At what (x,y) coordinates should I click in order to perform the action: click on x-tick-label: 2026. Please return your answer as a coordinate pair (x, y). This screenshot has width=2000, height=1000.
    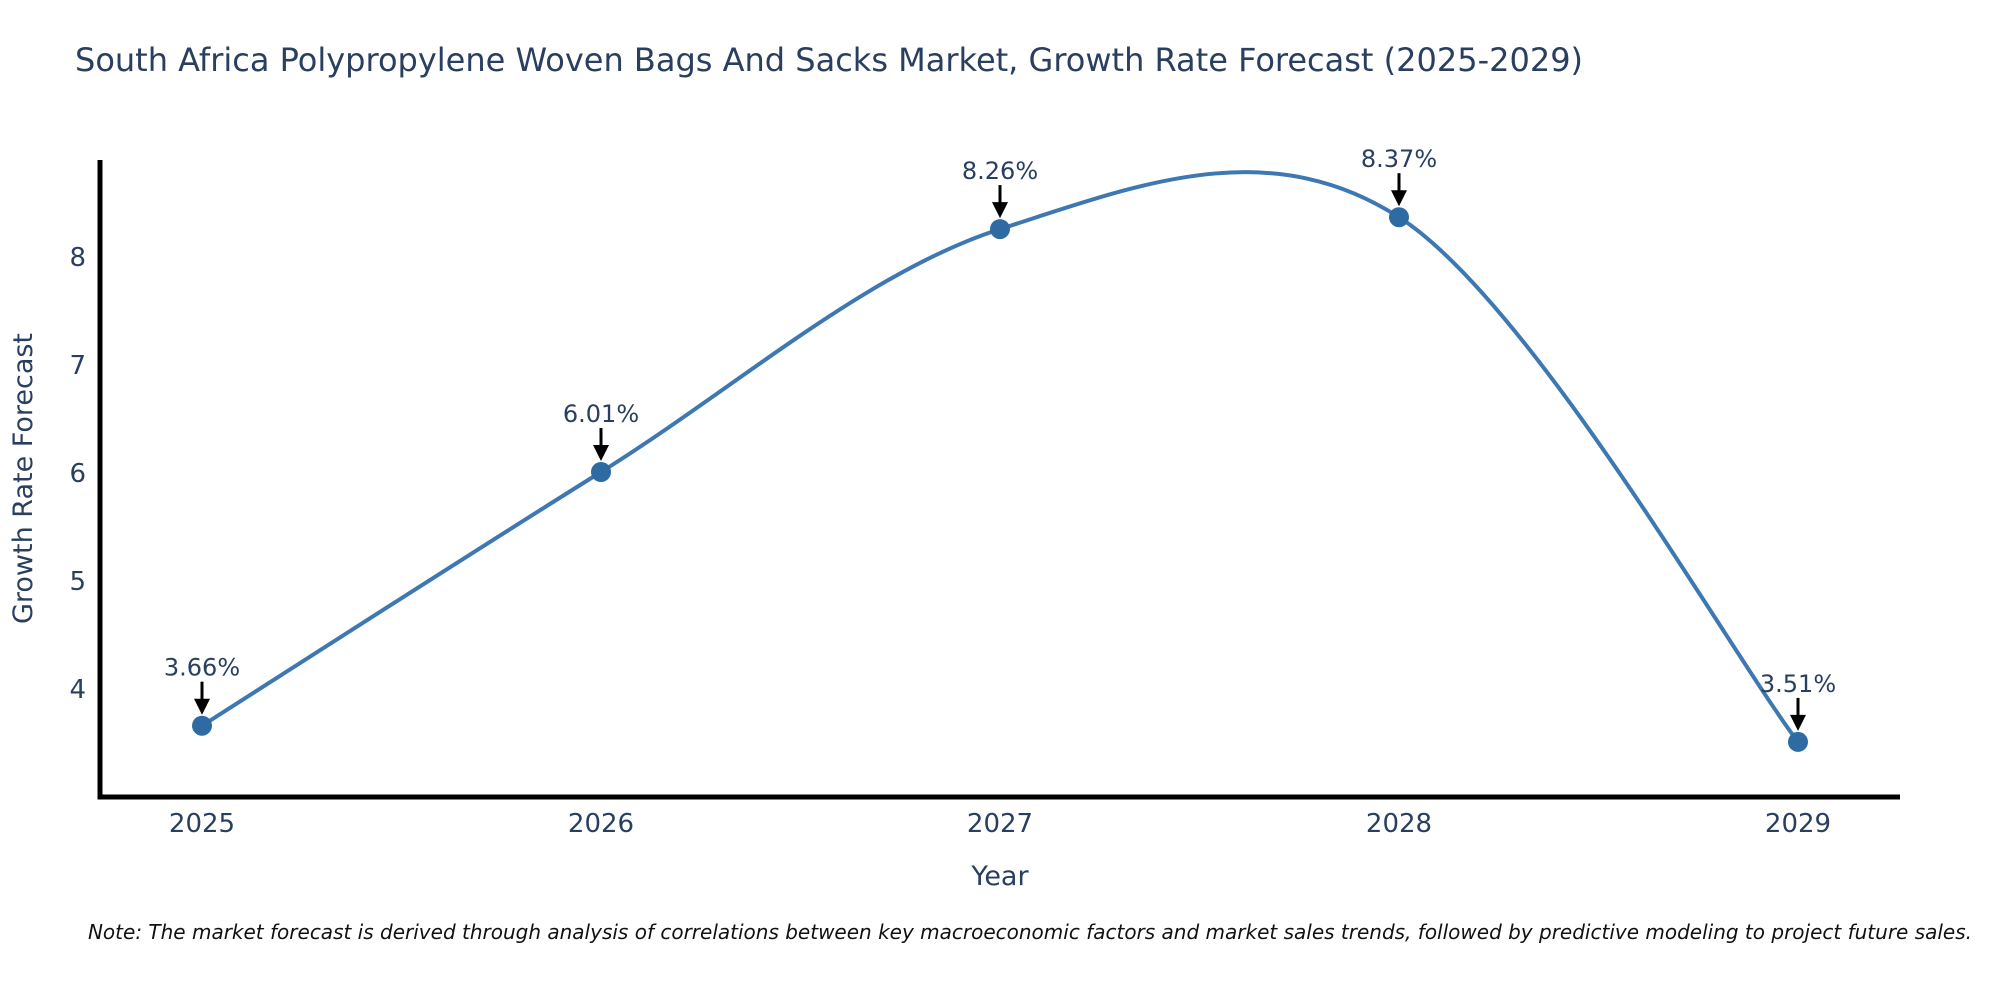
    Looking at the image, I should click on (601, 824).